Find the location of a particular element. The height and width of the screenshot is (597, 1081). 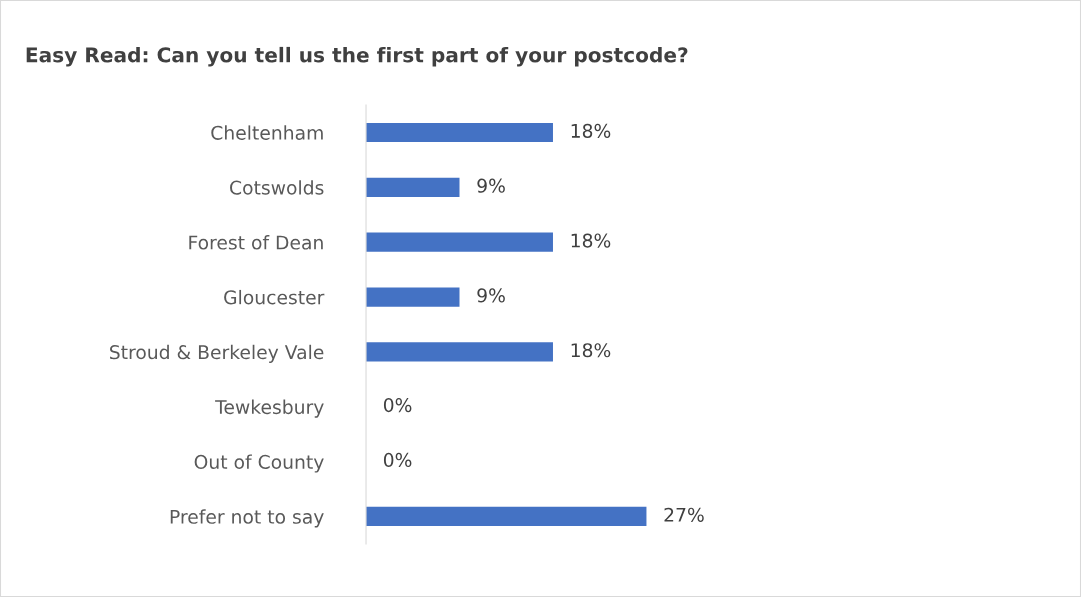

y-tick-label: Forest of Dean is located at coordinates (256, 242).